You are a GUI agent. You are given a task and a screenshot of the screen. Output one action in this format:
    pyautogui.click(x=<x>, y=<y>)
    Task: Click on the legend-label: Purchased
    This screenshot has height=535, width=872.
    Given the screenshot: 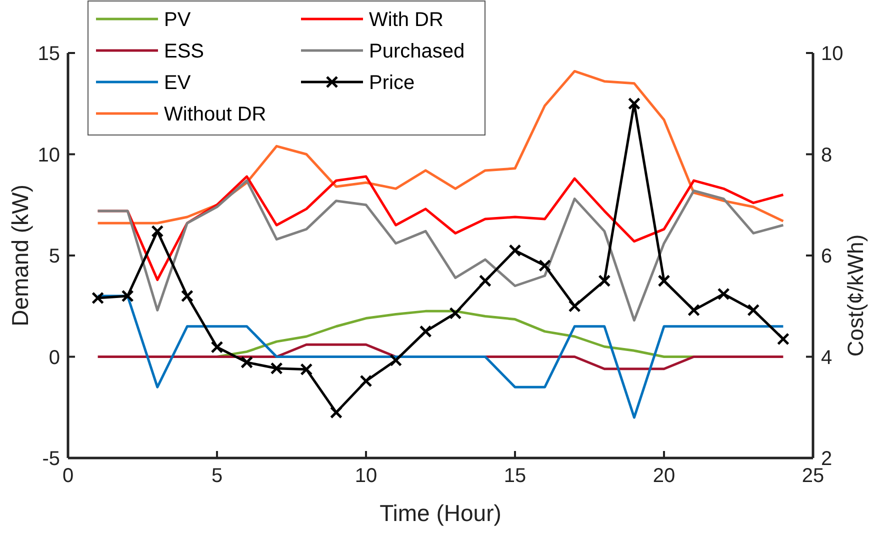 What is the action you would take?
    pyautogui.click(x=417, y=51)
    